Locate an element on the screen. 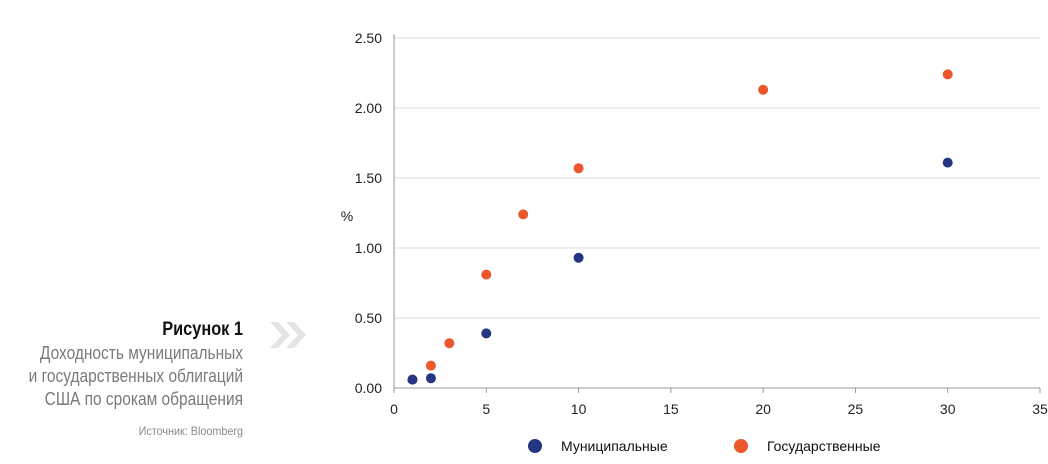 The image size is (1048, 464). figure-subtitle-line: и государственных облигаций is located at coordinates (135, 376).